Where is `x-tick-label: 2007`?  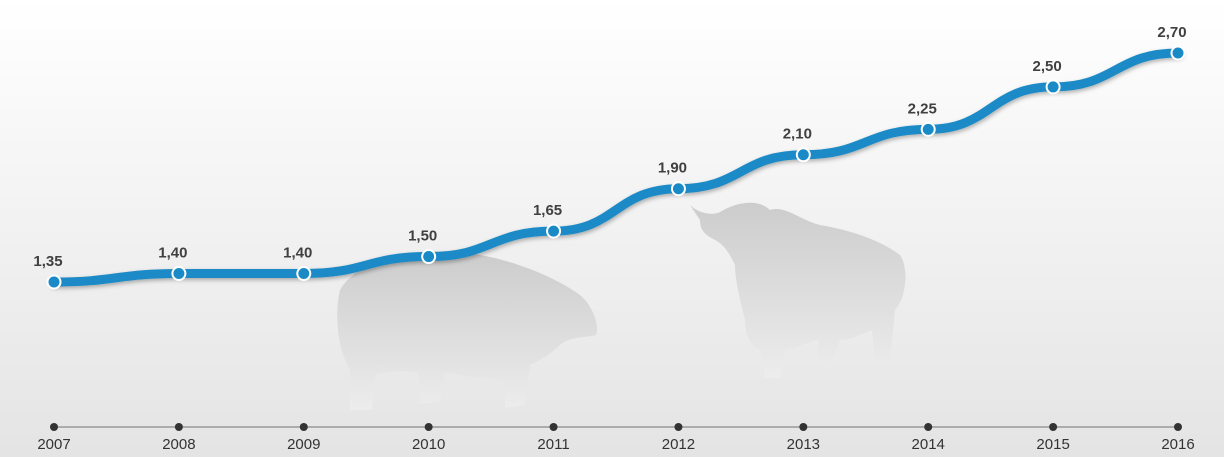 x-tick-label: 2007 is located at coordinates (53, 444).